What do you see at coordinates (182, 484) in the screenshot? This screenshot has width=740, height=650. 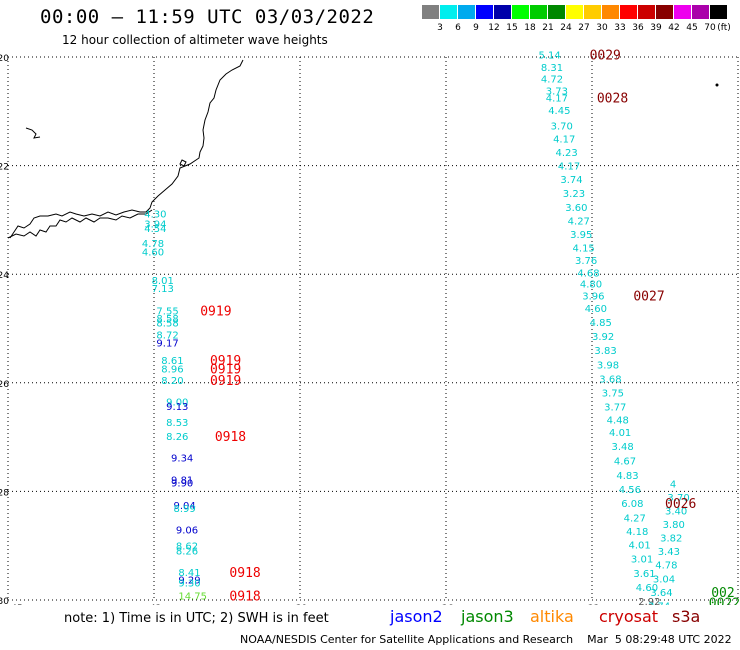 I see `swh-value: 9.90` at bounding box center [182, 484].